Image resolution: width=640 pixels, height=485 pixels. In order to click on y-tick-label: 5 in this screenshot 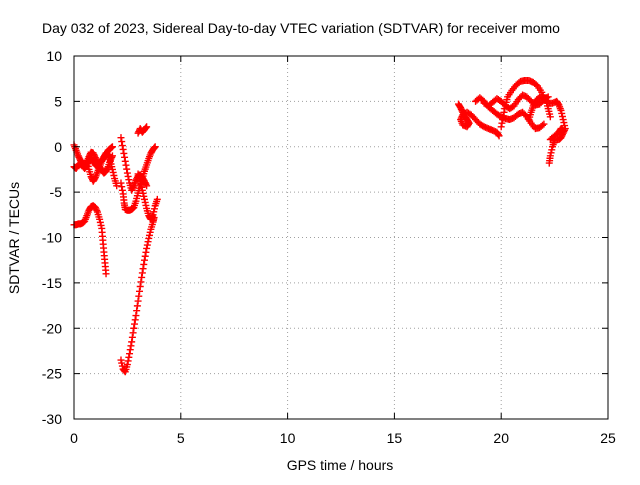, I will do `click(58, 101)`.